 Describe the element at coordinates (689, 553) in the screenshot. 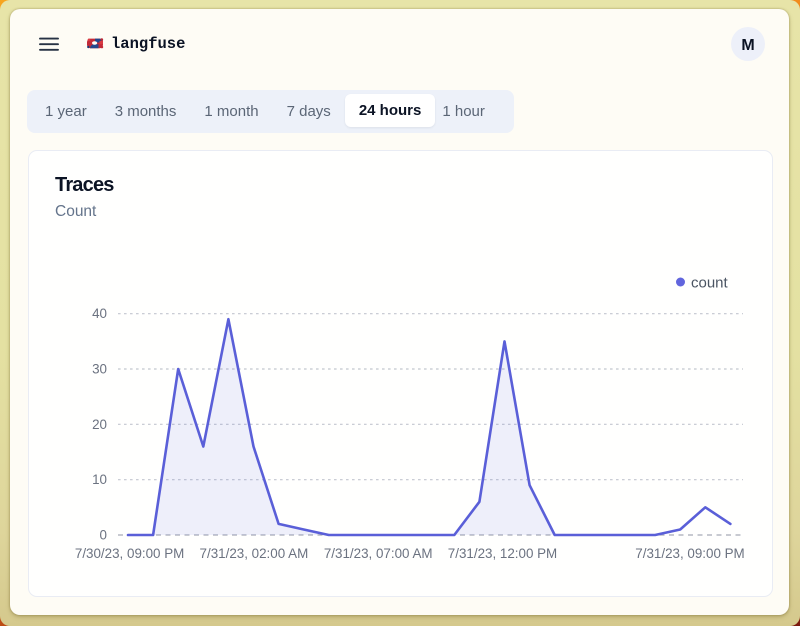

I see `svg-text: 7/31/23, 09:00 PM` at that location.